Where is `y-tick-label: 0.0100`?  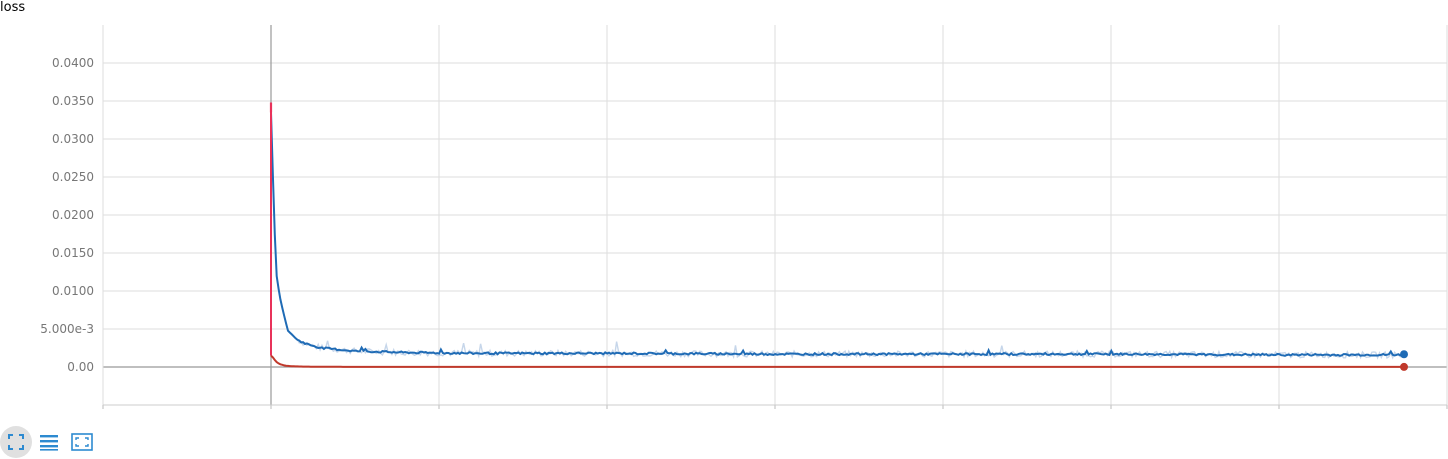
y-tick-label: 0.0100 is located at coordinates (73, 291).